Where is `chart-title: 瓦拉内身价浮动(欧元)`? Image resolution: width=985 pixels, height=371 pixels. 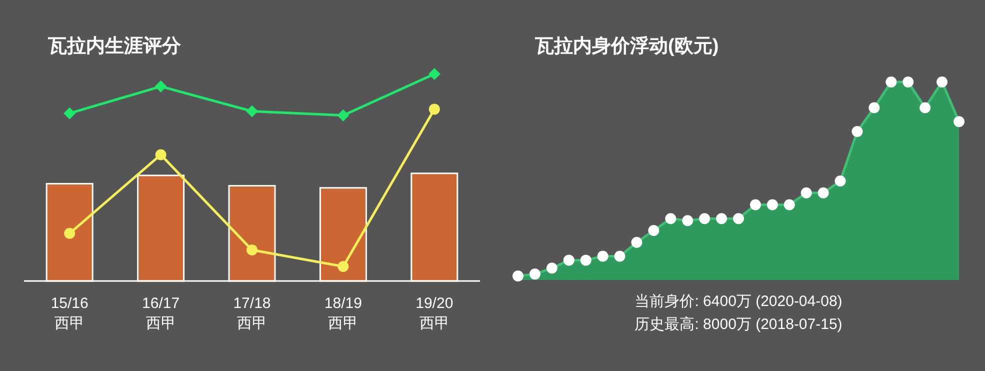 chart-title: 瓦拉内身价浮动(欧元) is located at coordinates (626, 46).